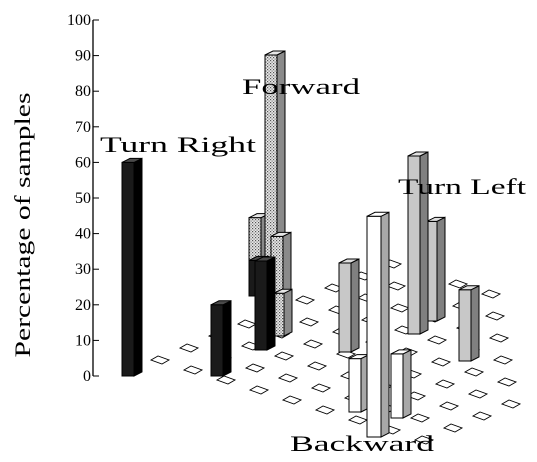  I want to click on y-tick-label: 70, so click(83, 127).